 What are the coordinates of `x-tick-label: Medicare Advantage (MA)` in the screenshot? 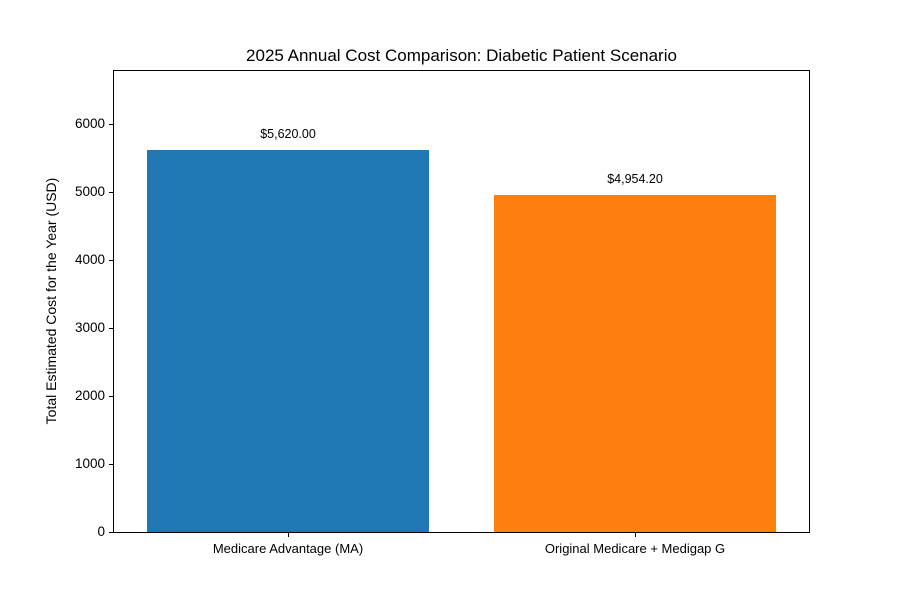 It's located at (288, 548).